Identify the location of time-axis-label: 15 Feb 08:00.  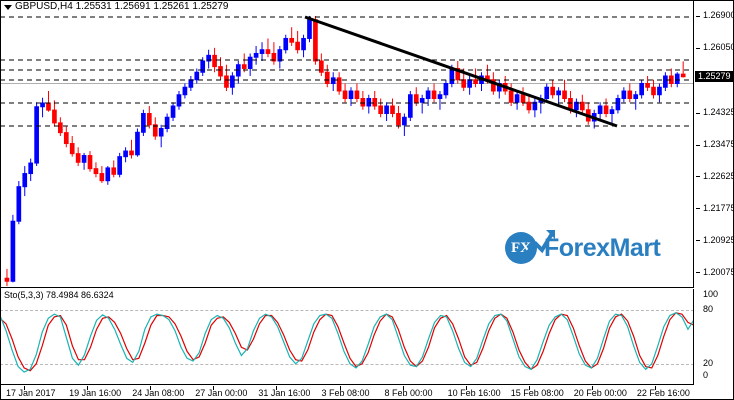
(537, 393).